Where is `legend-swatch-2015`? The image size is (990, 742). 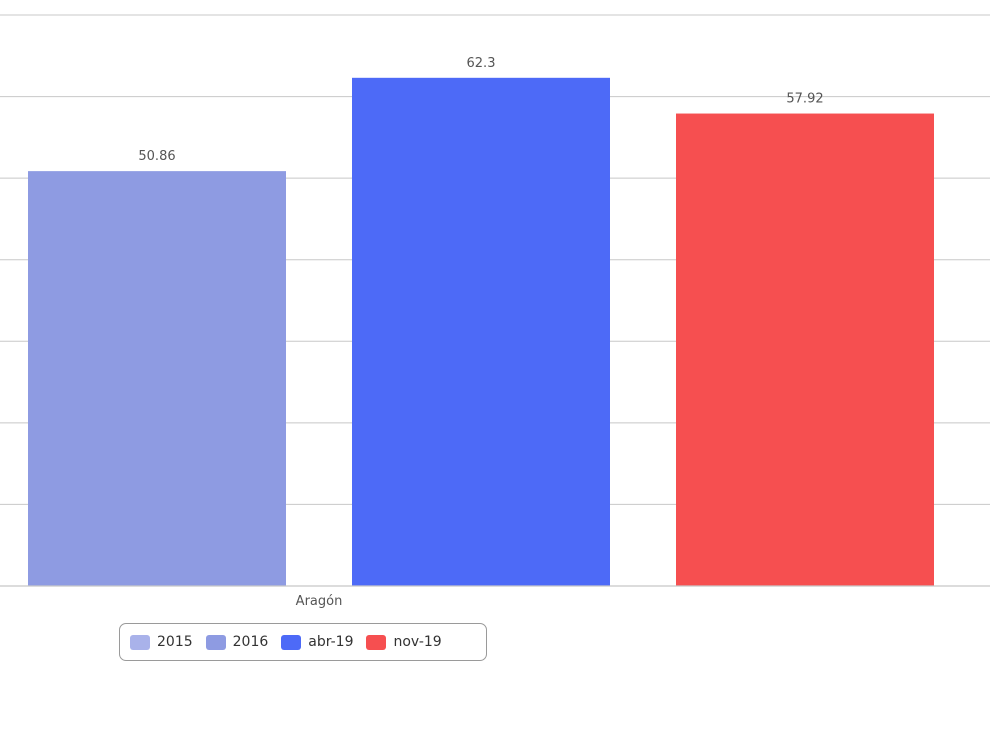 legend-swatch-2015 is located at coordinates (140, 642).